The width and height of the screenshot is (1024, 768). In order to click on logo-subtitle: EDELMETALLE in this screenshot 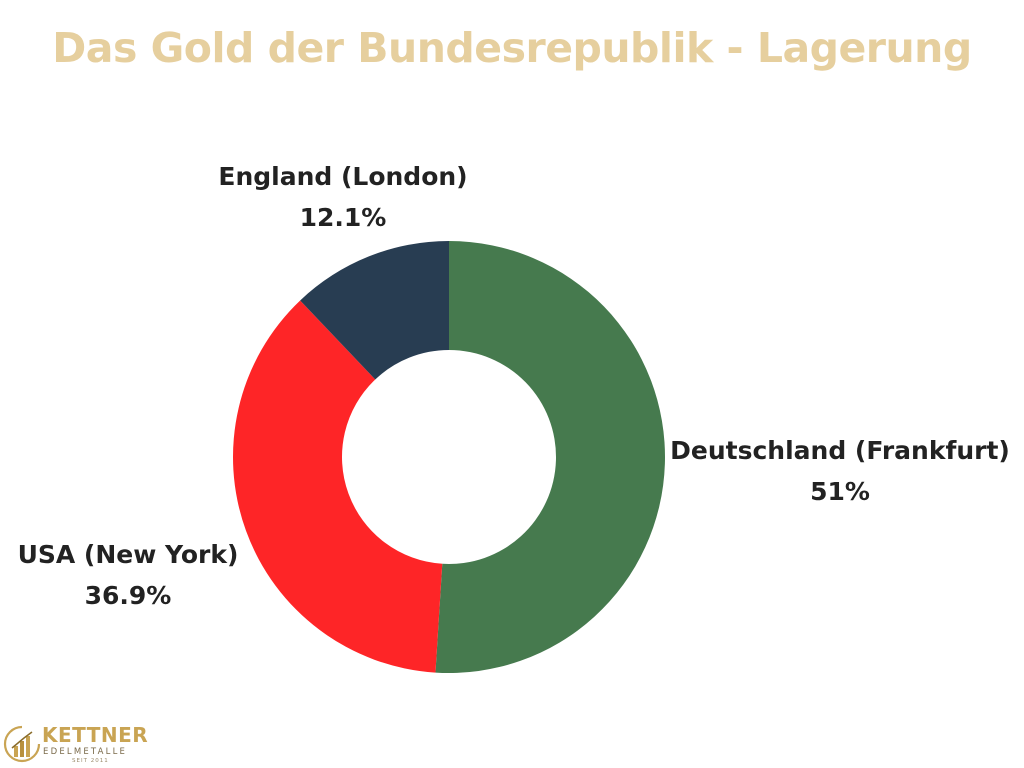, I will do `click(85, 752)`.